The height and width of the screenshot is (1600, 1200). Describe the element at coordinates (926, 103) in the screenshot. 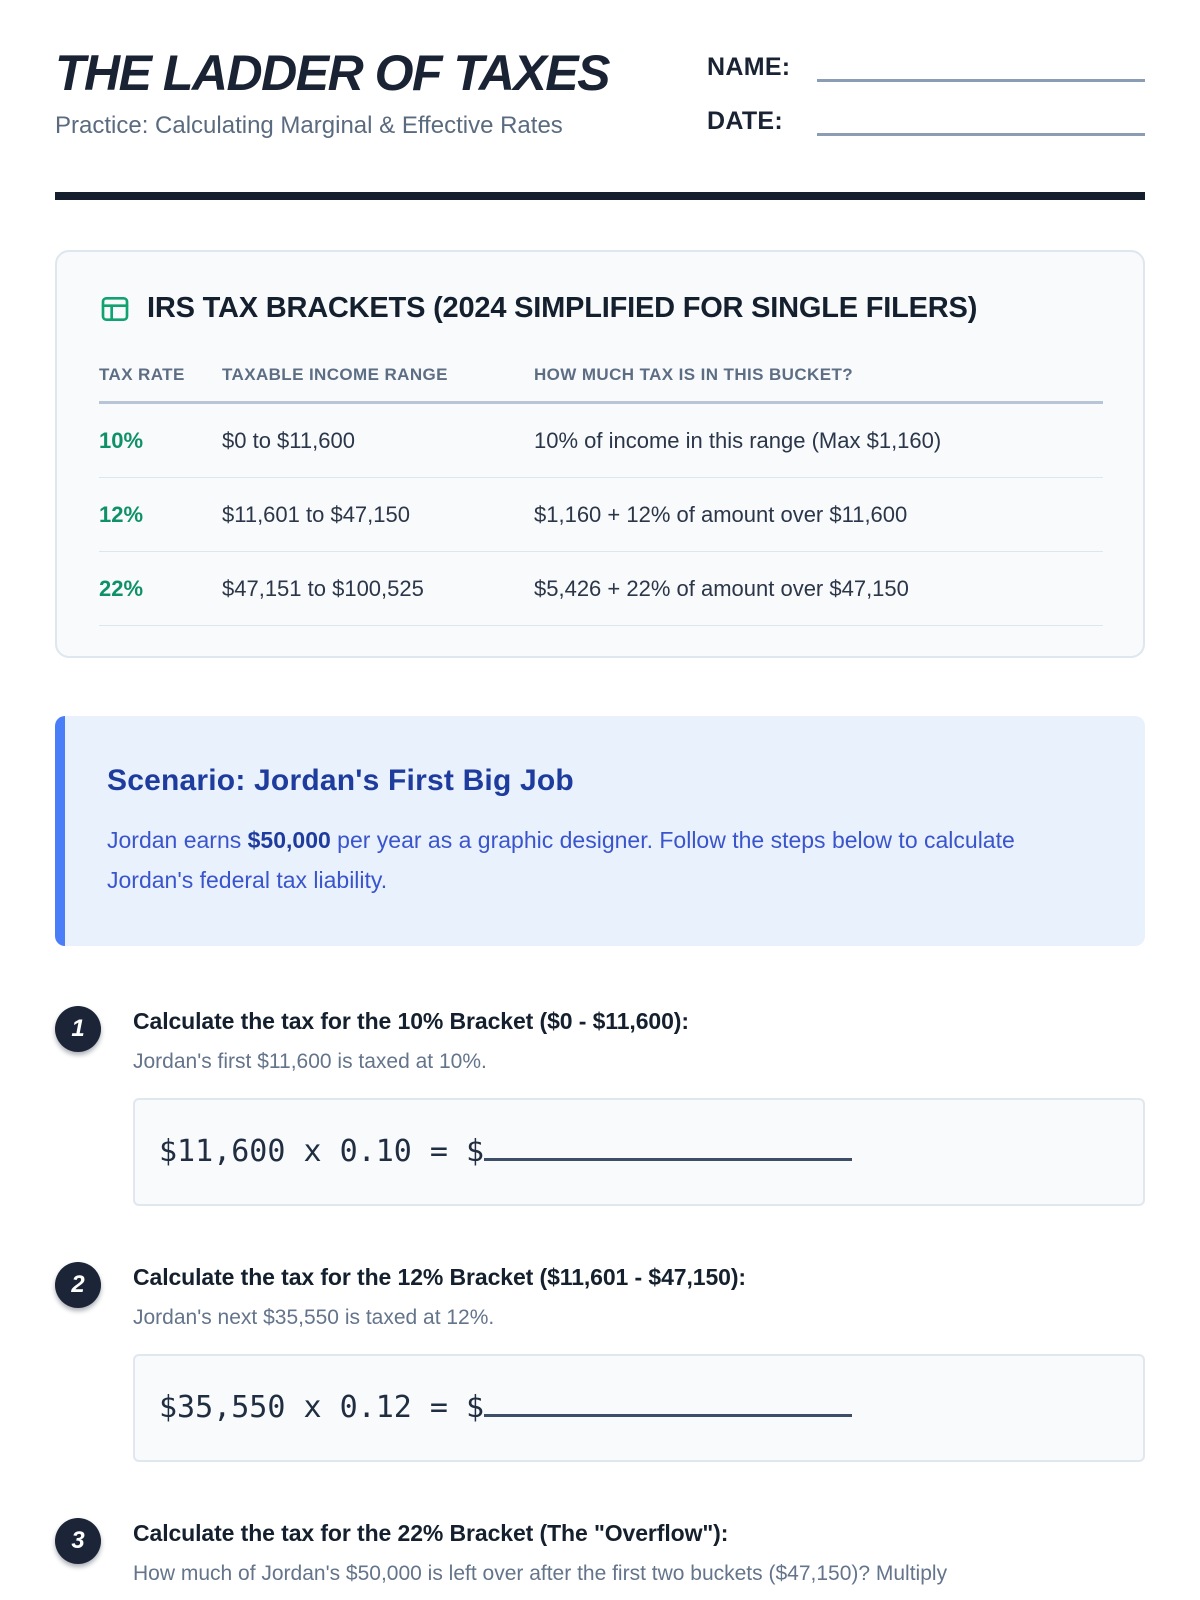

I see `name-date-fields: NAME: DATE:` at that location.